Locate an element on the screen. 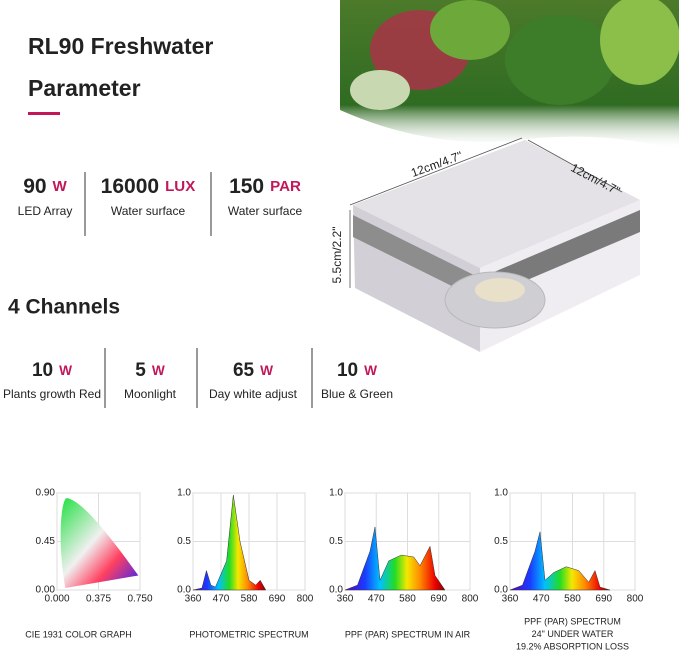  value-number: 150 is located at coordinates (246, 186).